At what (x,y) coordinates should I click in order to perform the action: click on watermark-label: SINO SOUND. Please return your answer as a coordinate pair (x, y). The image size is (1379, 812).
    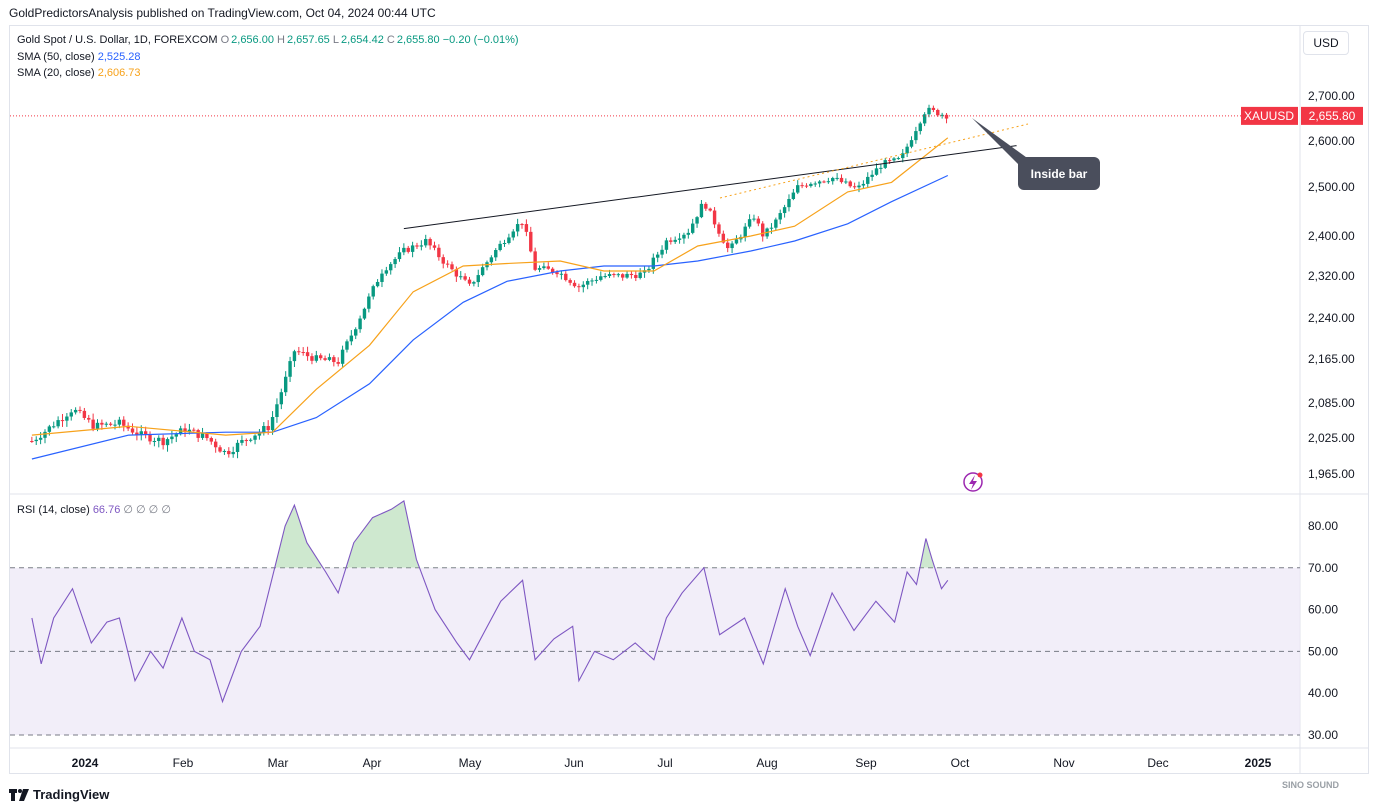
    Looking at the image, I should click on (1311, 785).